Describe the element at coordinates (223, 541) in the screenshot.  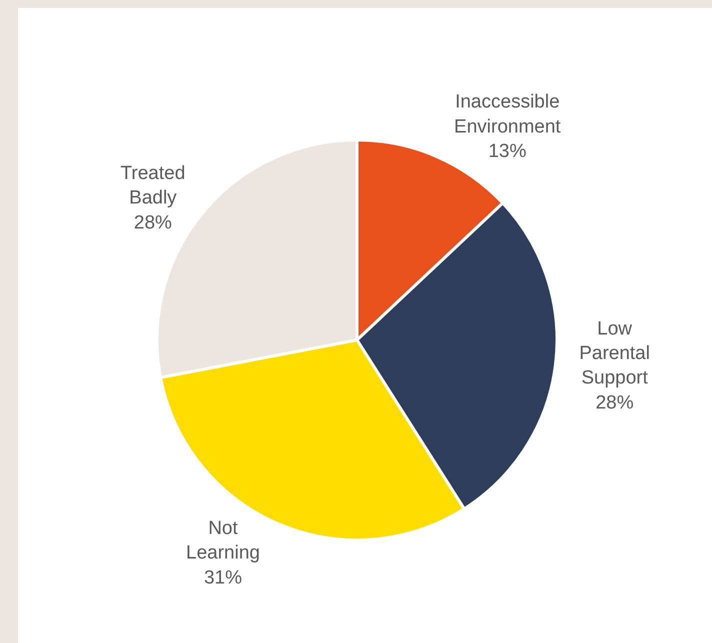
I see `slice-label: Not Learning` at that location.